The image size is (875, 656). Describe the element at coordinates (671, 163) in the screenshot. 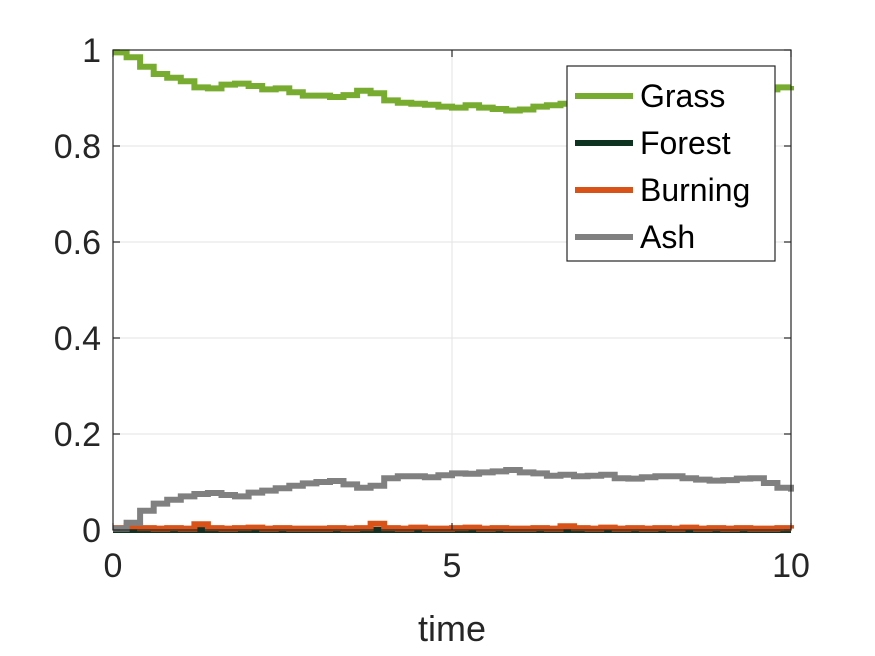

I see `legend: Grass Forest Burning Ash` at that location.